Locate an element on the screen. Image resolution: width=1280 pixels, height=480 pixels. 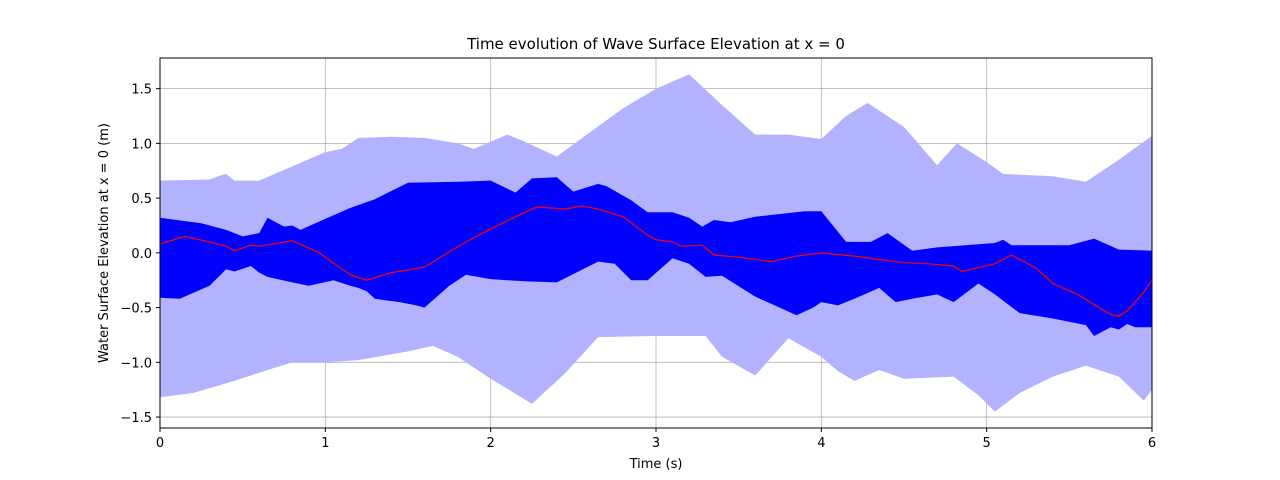
y-axis-label: Water Surface Elevation at x = 0 (m) is located at coordinates (104, 243).